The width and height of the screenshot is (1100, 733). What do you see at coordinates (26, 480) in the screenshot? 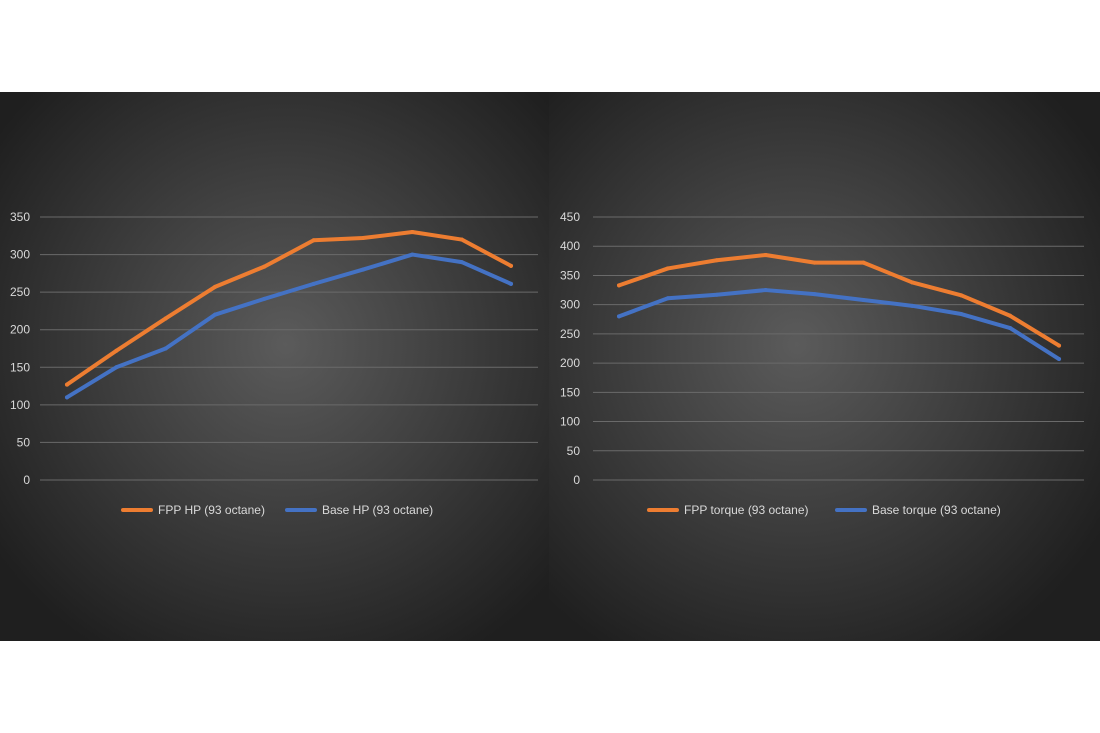
I see `hp-y-tick-label: 0` at bounding box center [26, 480].